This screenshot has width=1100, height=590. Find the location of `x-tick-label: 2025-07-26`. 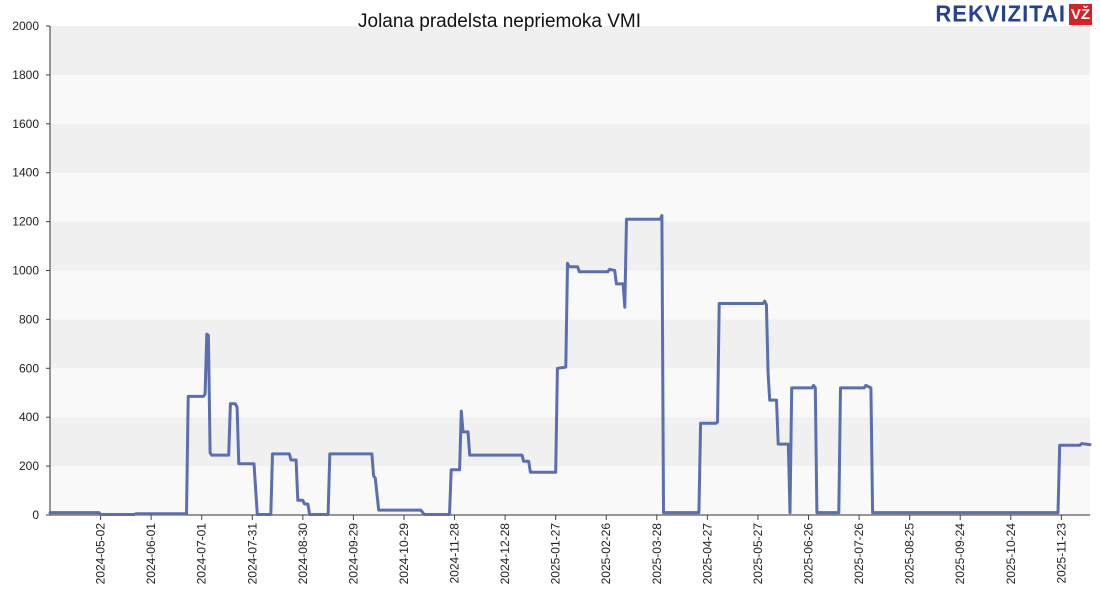

x-tick-label: 2025-07-26 is located at coordinates (859, 554).